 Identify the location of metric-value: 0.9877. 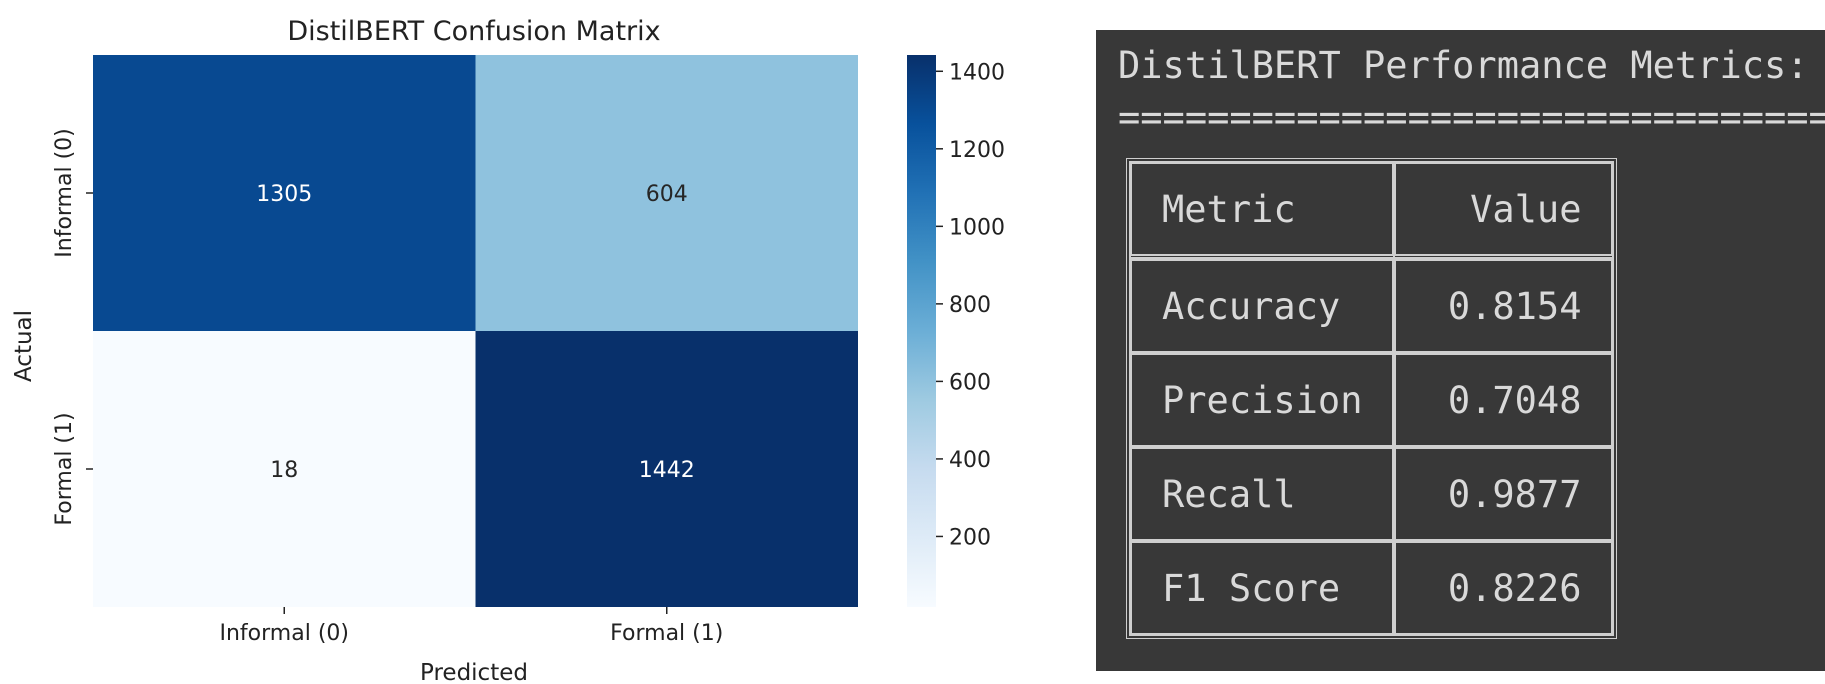
(1504, 494).